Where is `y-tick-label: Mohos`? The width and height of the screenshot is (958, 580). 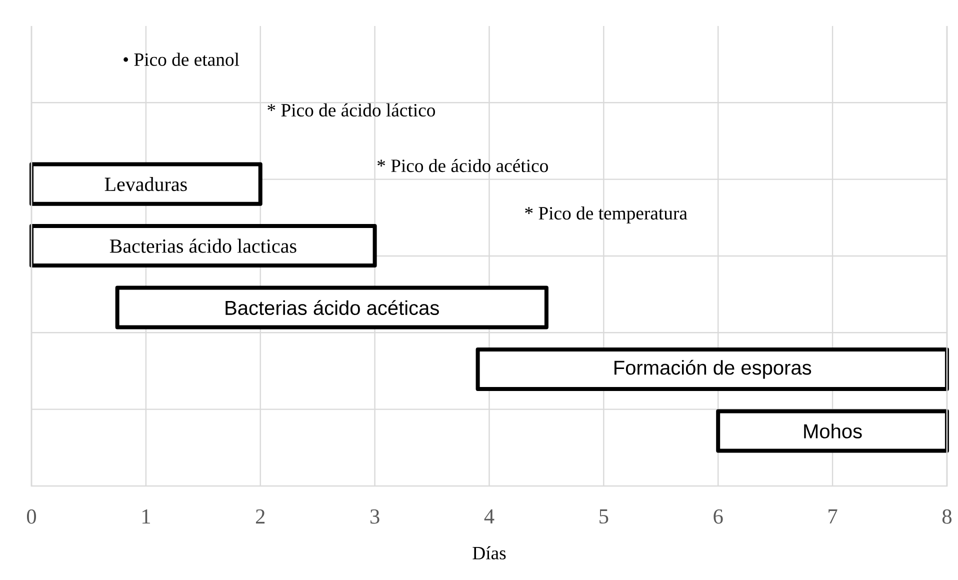
y-tick-label: Mohos is located at coordinates (833, 431).